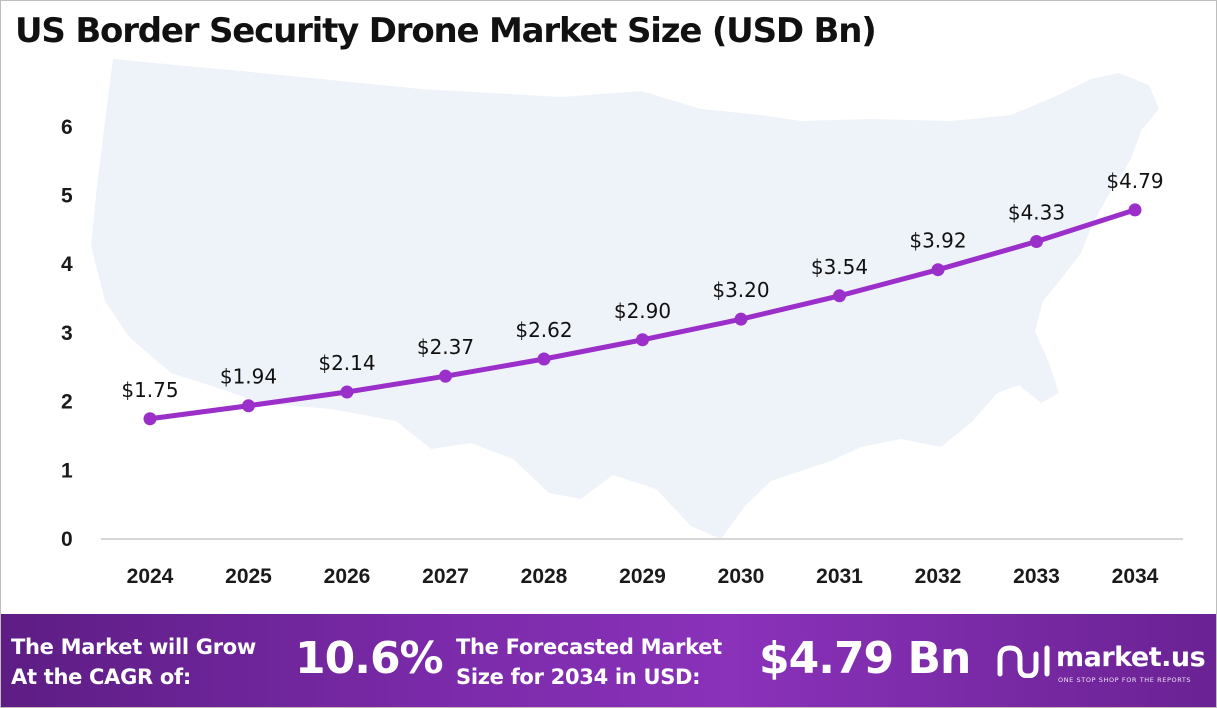  What do you see at coordinates (67, 127) in the screenshot?
I see `y-tick-label: 6` at bounding box center [67, 127].